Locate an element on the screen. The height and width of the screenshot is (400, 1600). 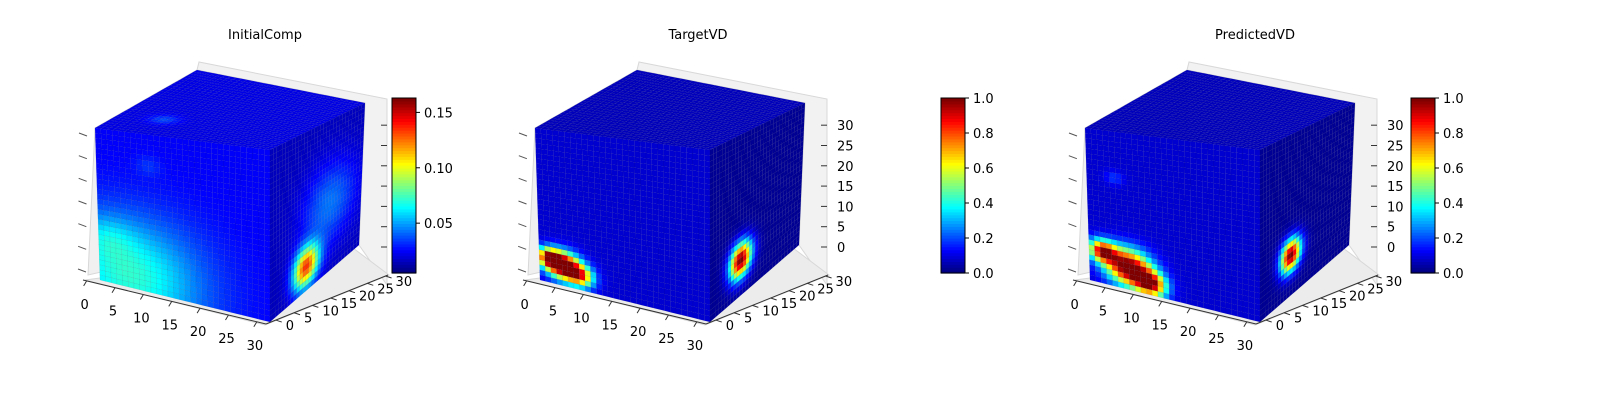
y-tick-label: 5 is located at coordinates (308, 319).